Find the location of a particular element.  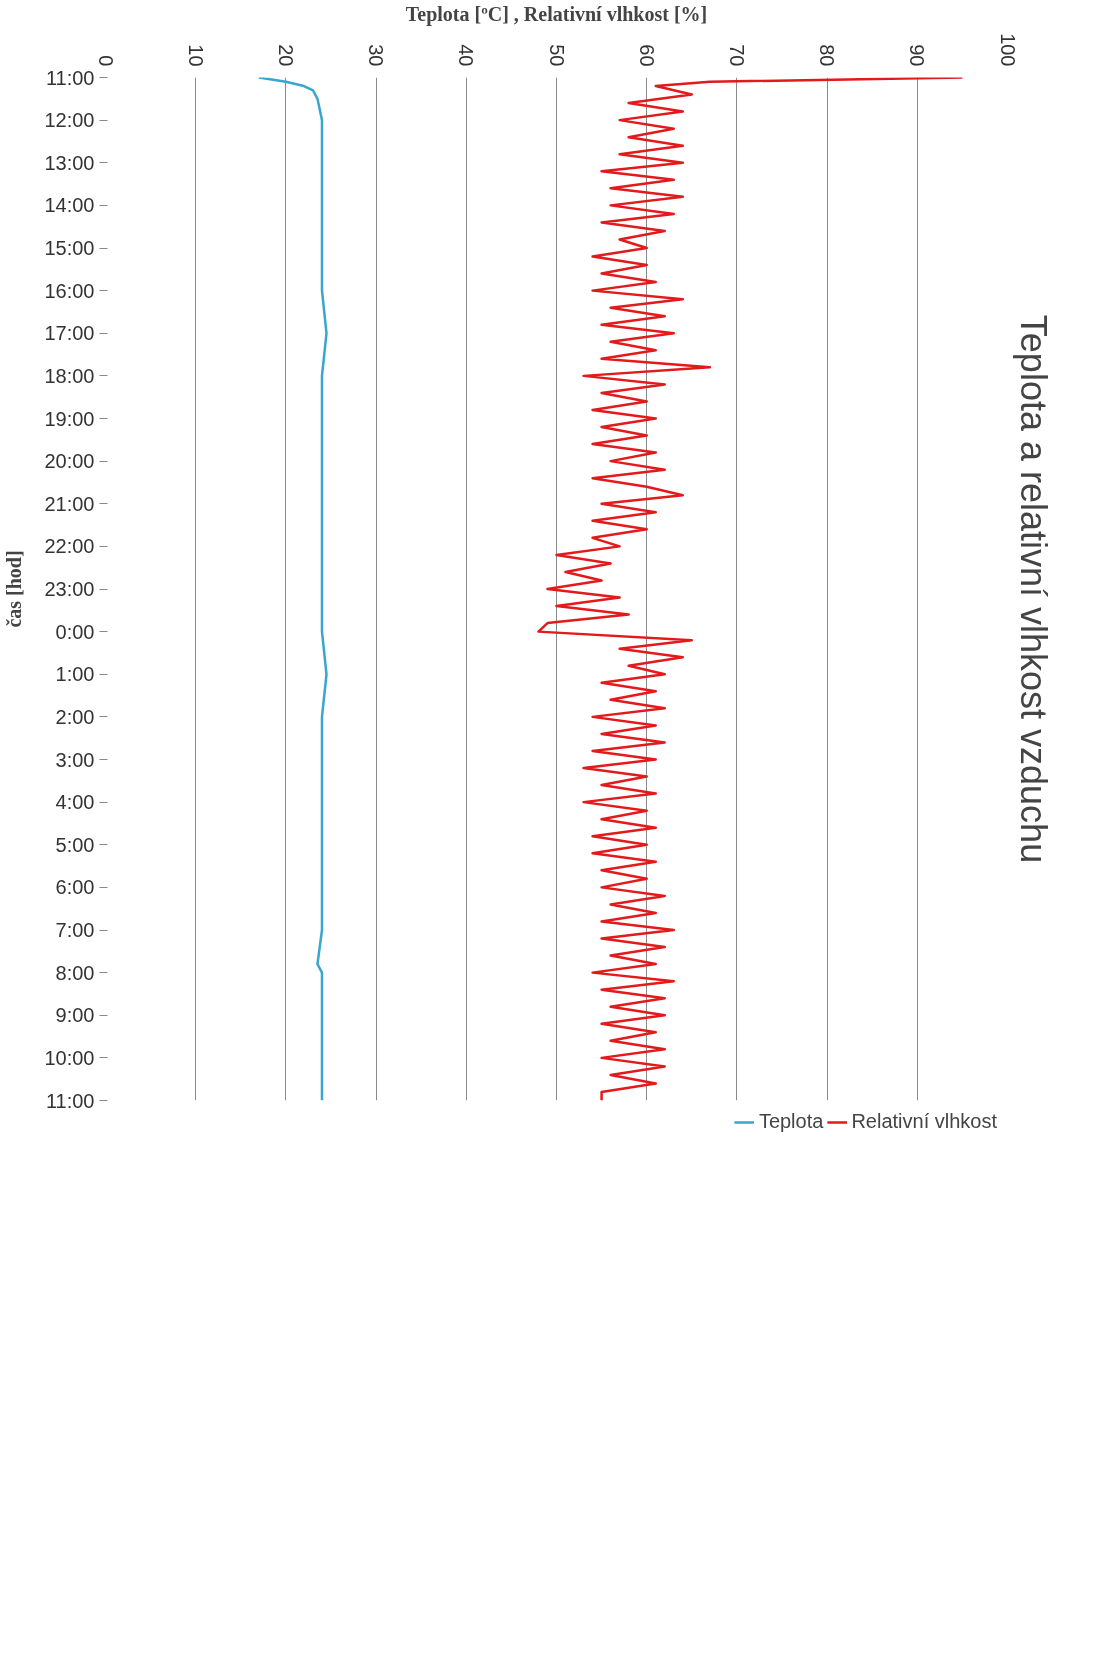

x-tick-label: 0 is located at coordinates (105, 61).